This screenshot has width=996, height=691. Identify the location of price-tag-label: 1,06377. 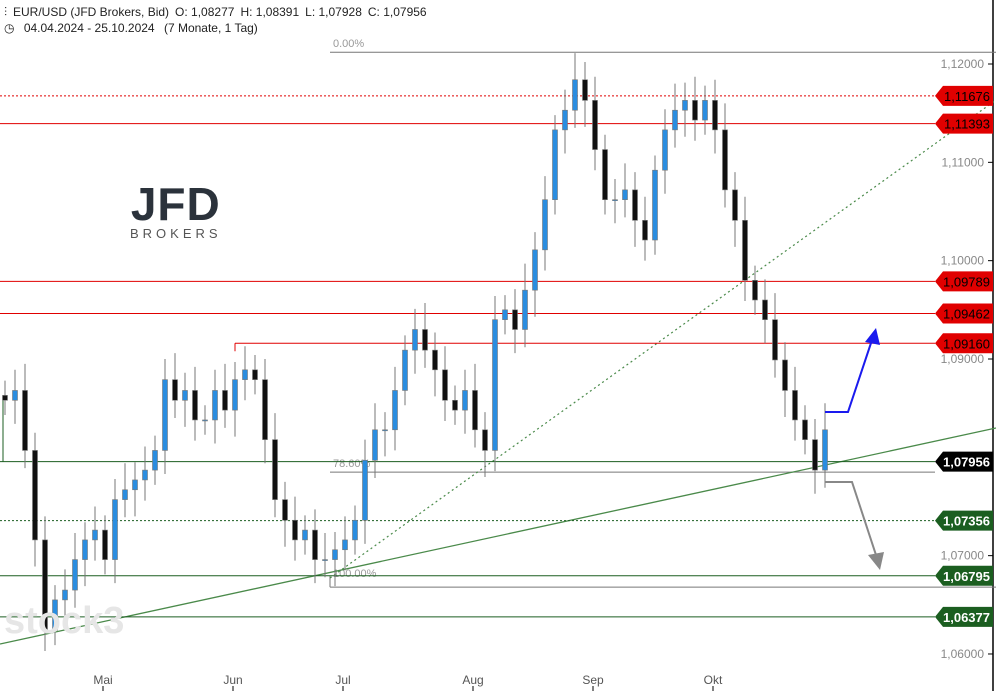
(966, 617).